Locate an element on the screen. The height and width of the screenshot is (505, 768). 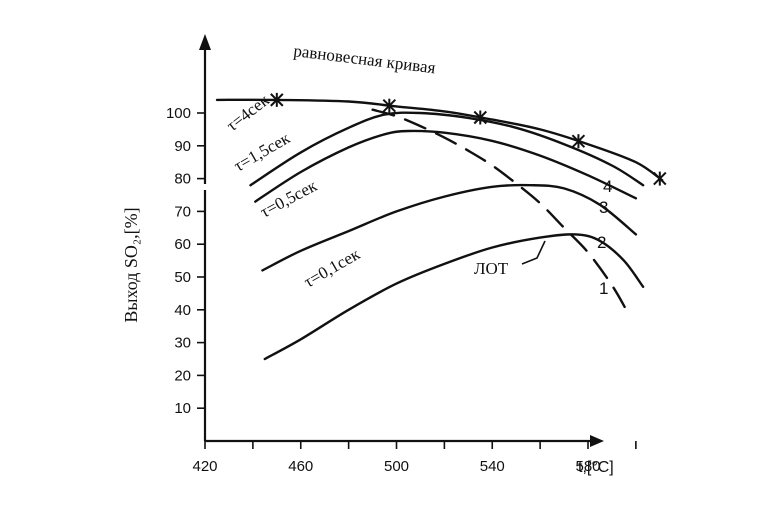
curve-number-3: 3 is located at coordinates (603, 207).